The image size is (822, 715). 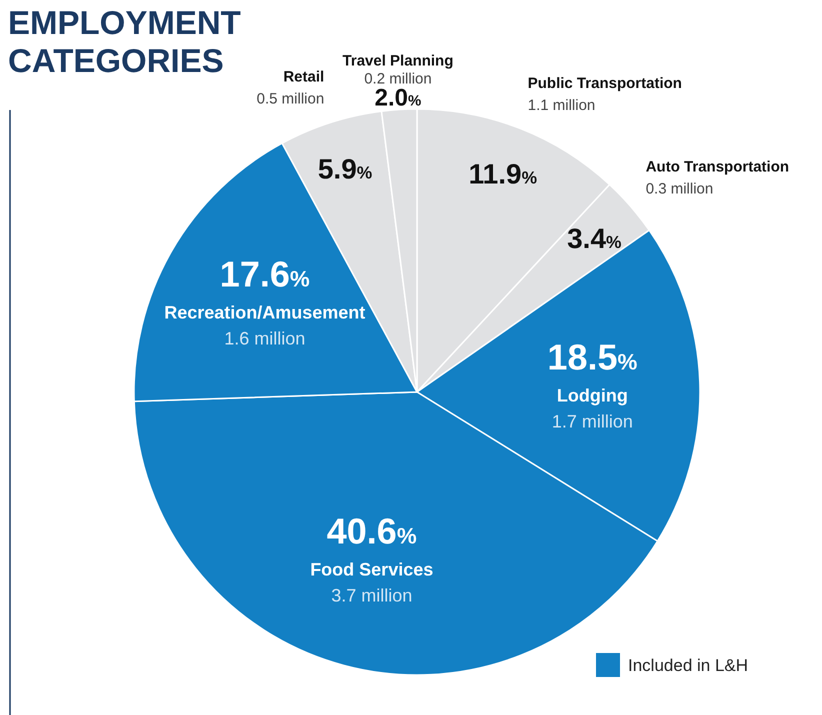 What do you see at coordinates (265, 312) in the screenshot?
I see `slice-label: Recreation/Amusement` at bounding box center [265, 312].